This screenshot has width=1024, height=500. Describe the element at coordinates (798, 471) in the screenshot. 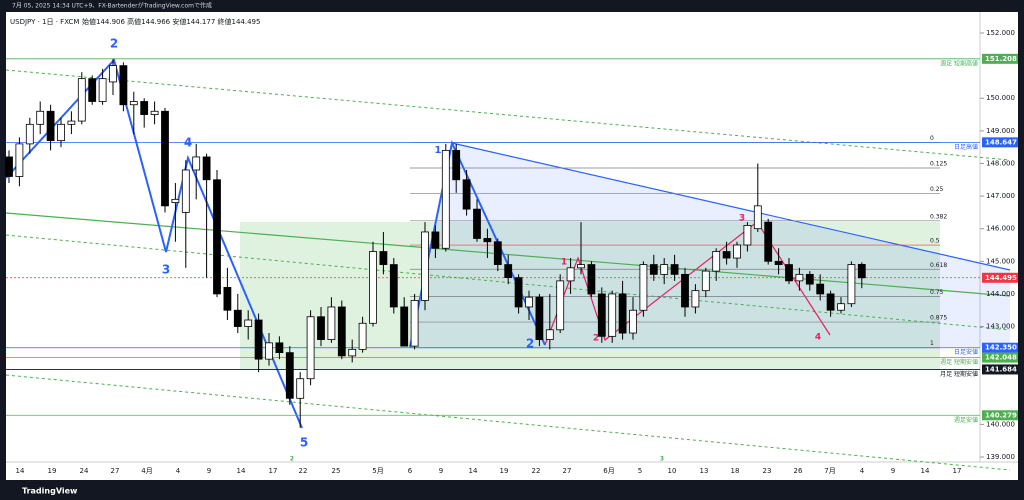

I see `x-tick-label: 26` at that location.